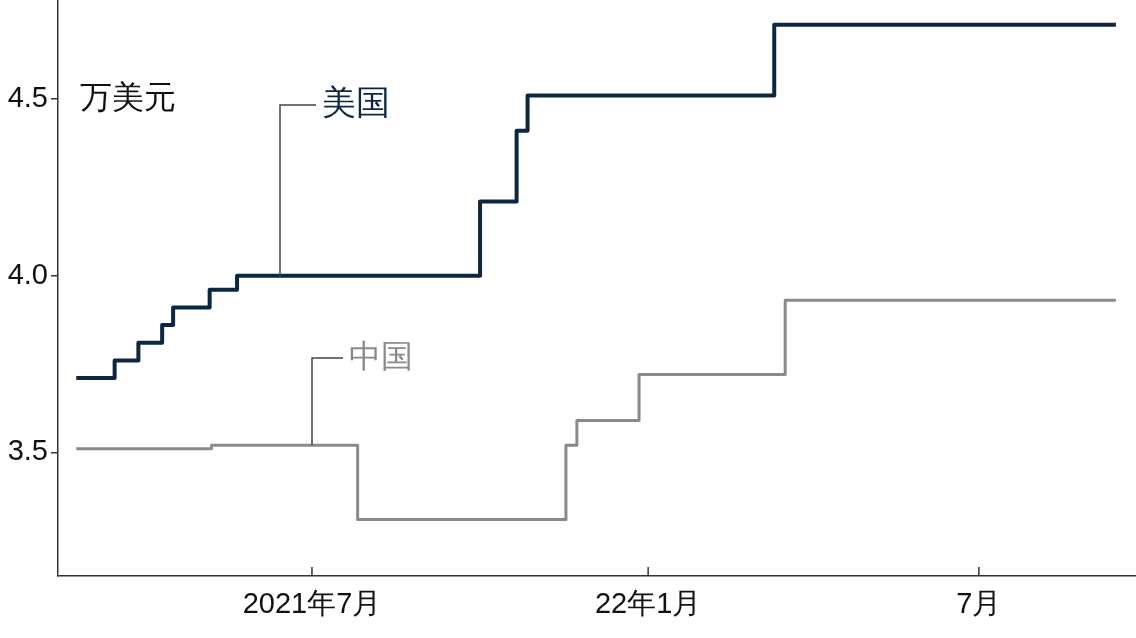 The width and height of the screenshot is (1136, 638). What do you see at coordinates (128, 96) in the screenshot?
I see `y-axis-title: 万美元` at bounding box center [128, 96].